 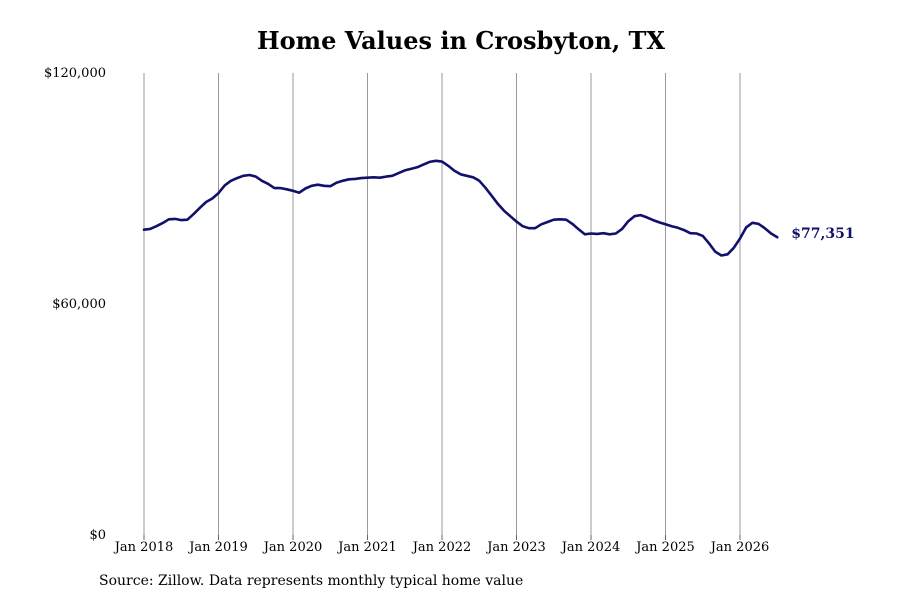 I want to click on x-tick-label: Jan 2023, so click(x=515, y=547).